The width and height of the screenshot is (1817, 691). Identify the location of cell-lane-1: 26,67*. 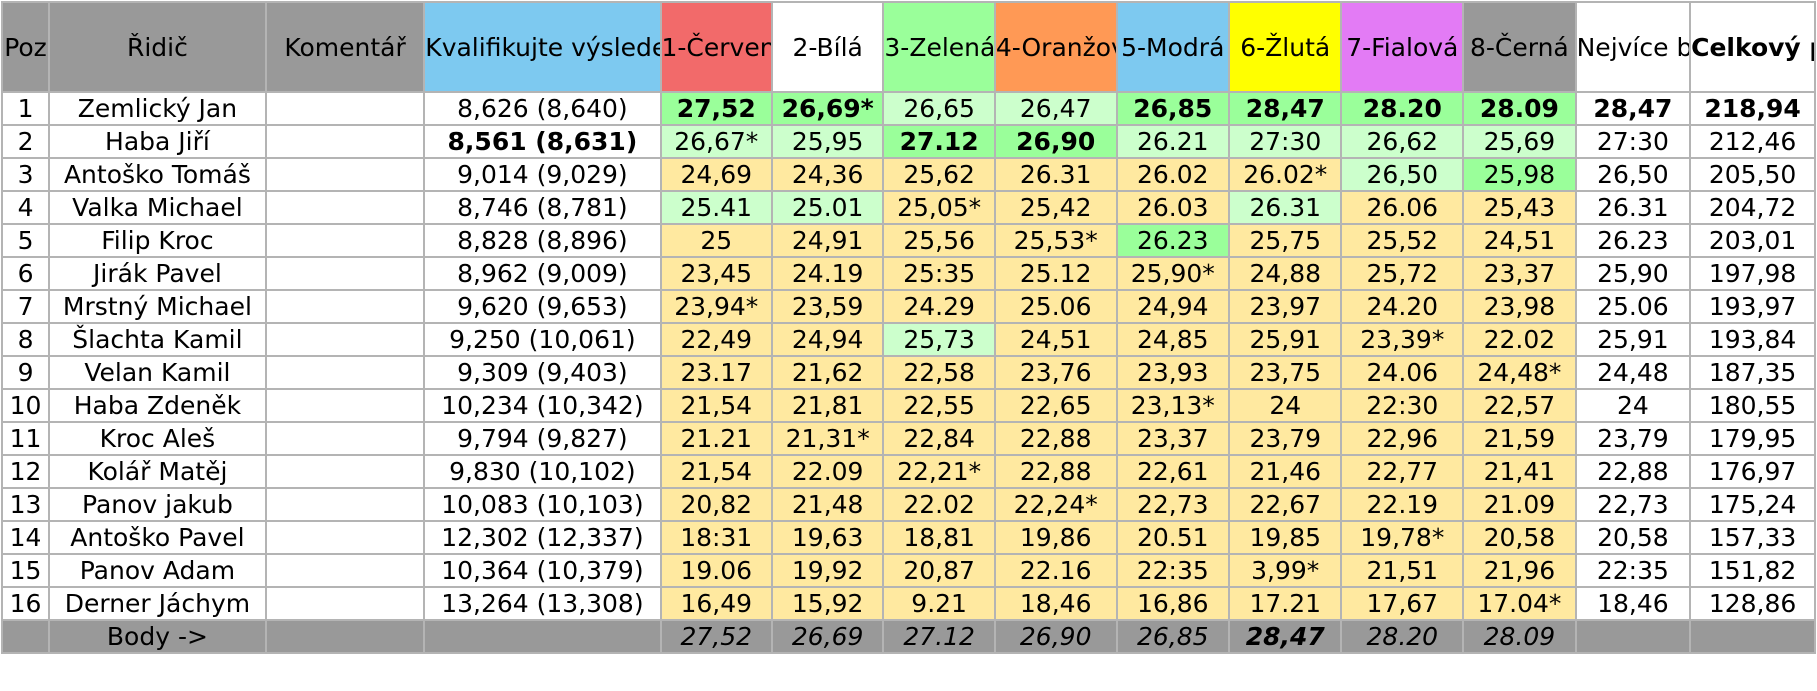
(716, 141).